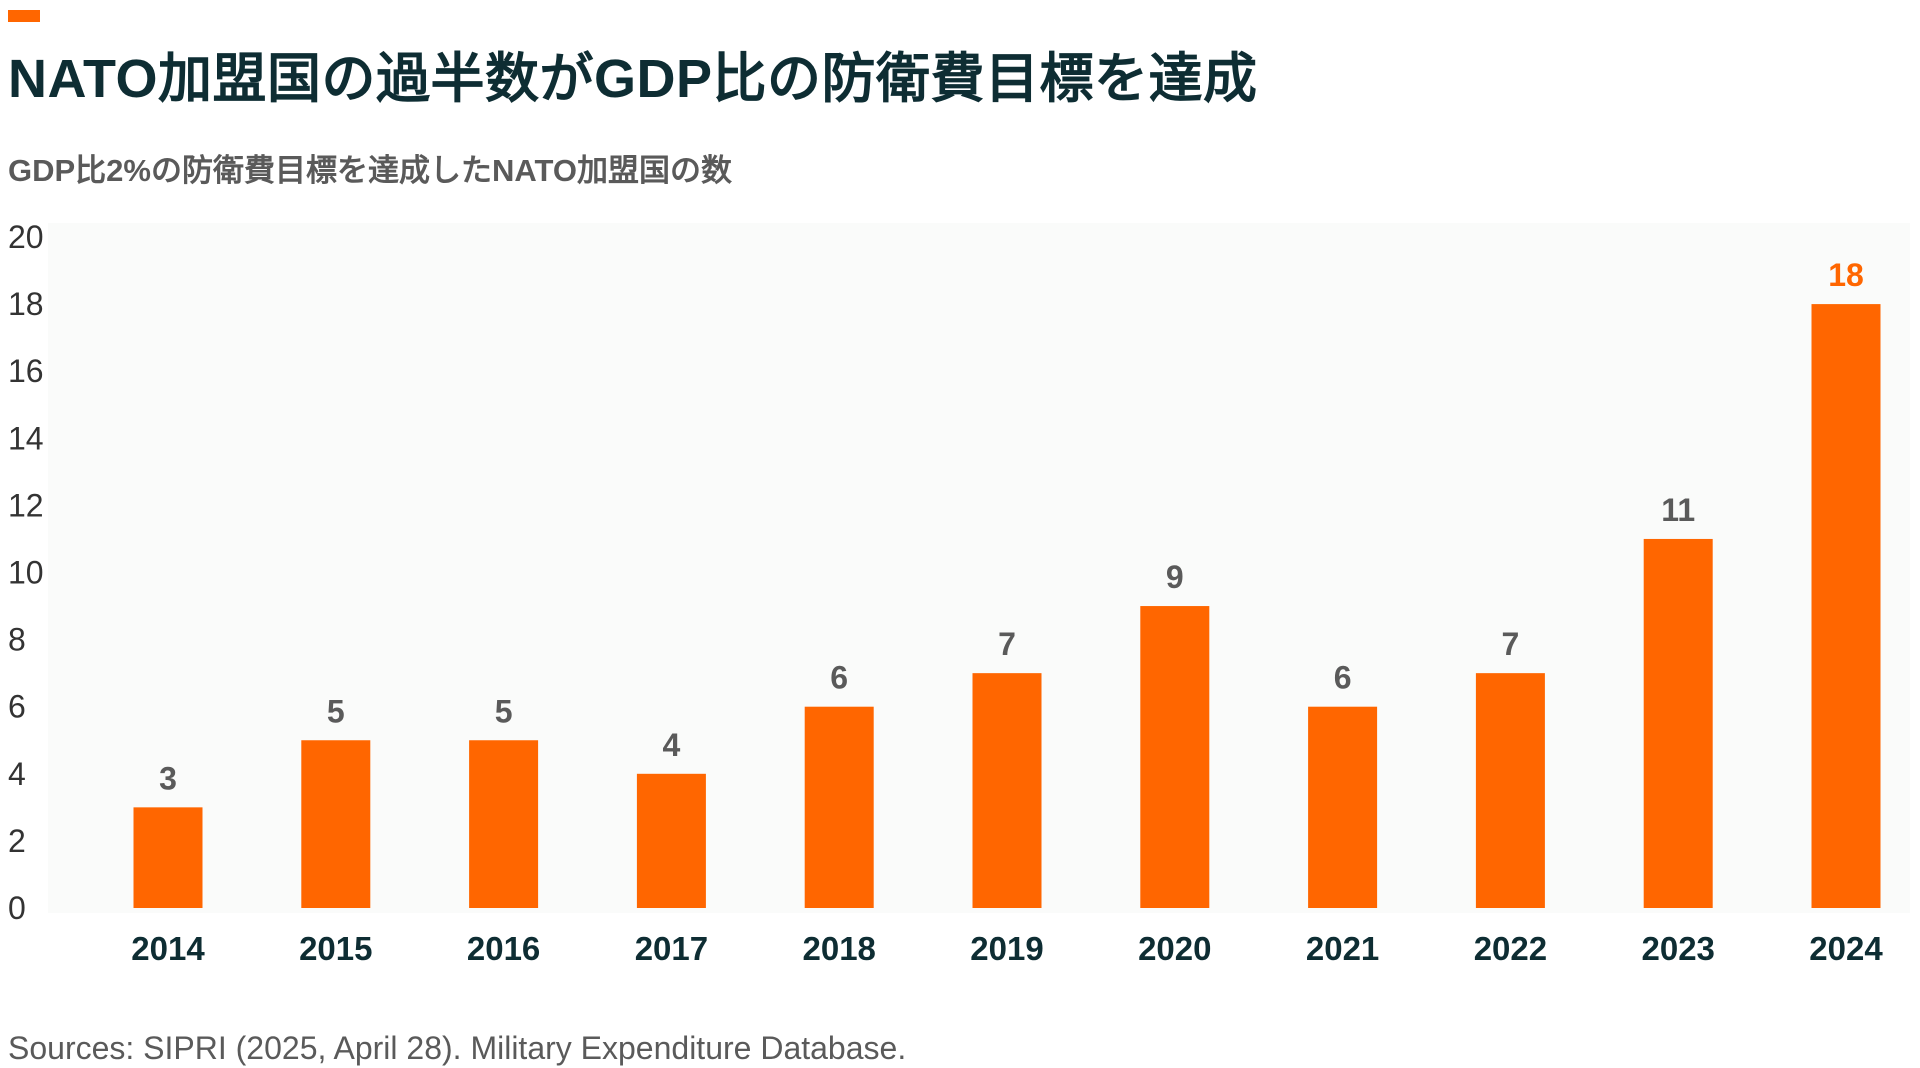 This screenshot has width=1920, height=1068. What do you see at coordinates (1846, 948) in the screenshot?
I see `x-tick-label: 2024` at bounding box center [1846, 948].